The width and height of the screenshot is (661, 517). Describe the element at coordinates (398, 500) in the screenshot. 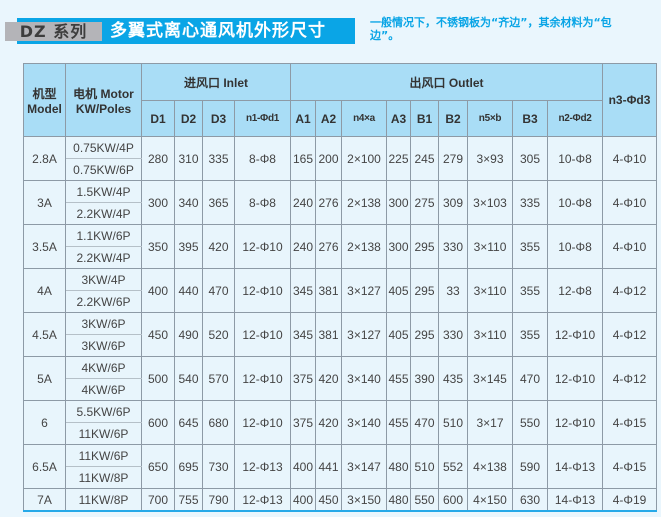

I see `value-cell: 480` at that location.